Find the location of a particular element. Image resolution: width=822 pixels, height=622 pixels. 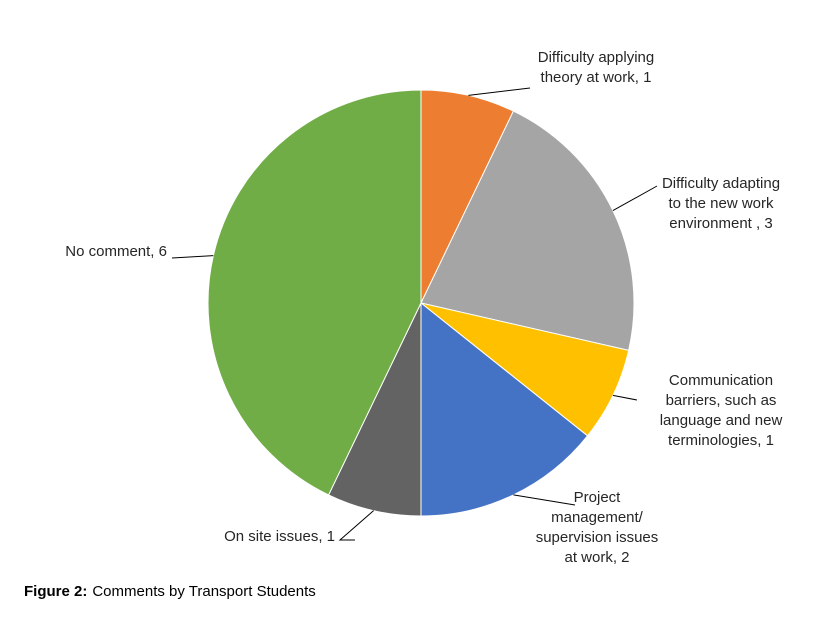

caption-label: Figure 2: is located at coordinates (55, 591).